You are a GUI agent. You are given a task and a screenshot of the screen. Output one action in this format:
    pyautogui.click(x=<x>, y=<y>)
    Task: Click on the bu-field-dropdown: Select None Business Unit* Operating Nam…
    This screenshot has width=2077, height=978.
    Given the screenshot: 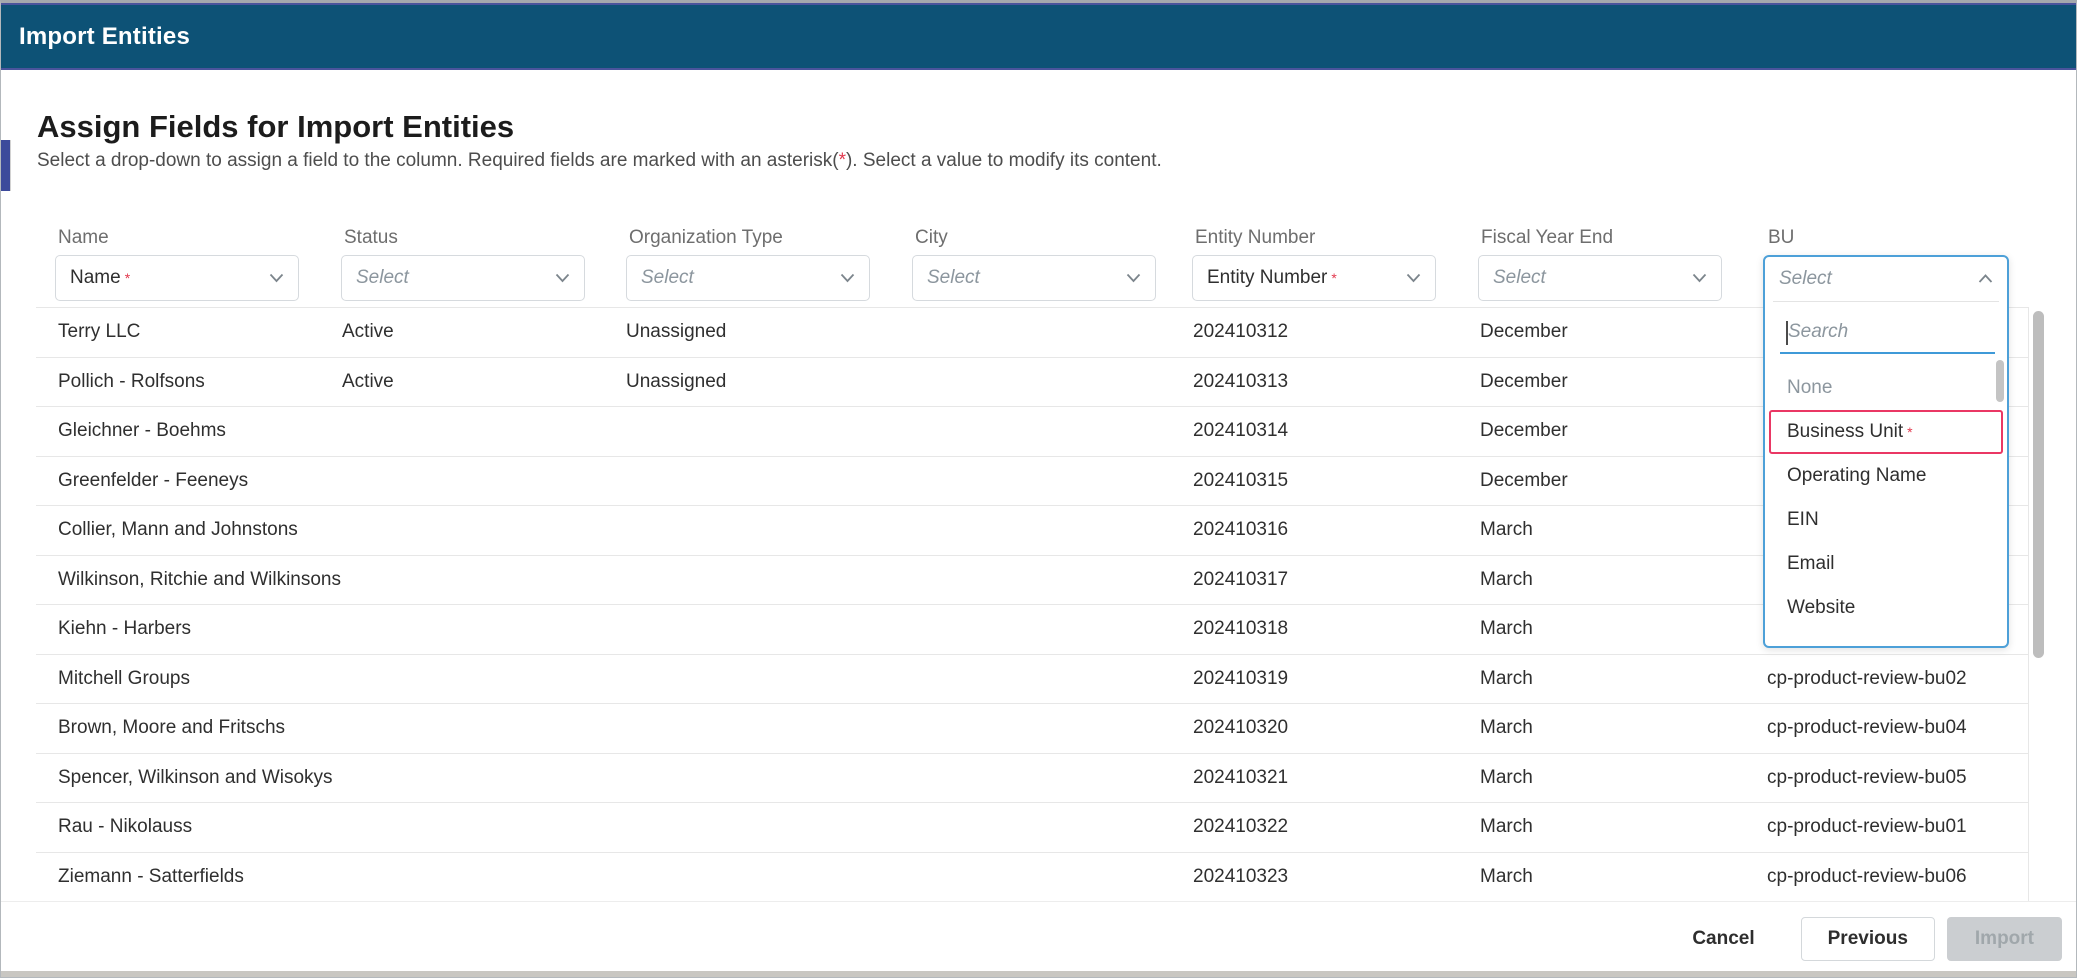 What is the action you would take?
    pyautogui.click(x=1886, y=451)
    